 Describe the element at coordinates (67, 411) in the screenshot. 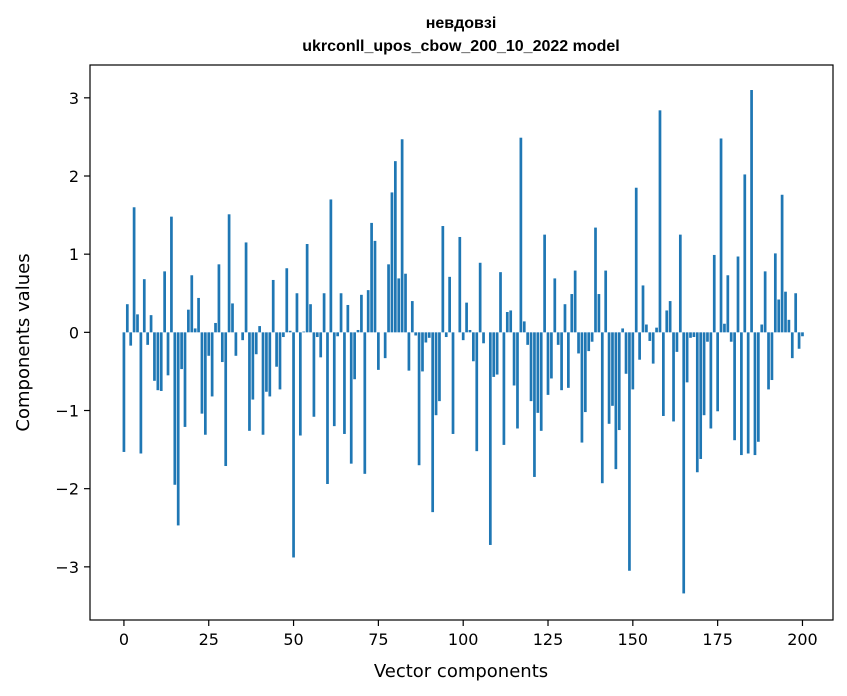

I see `y-tick-label: −1` at that location.